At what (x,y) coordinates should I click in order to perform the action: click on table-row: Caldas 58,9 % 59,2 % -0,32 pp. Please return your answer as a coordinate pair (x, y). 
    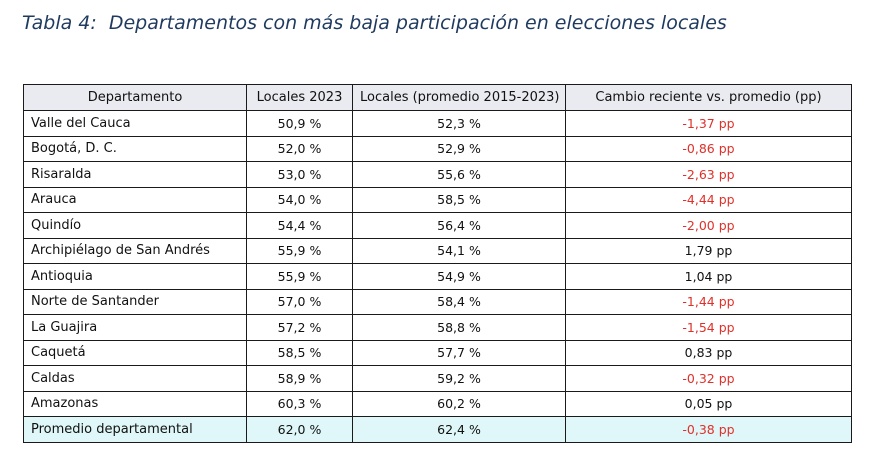
    Looking at the image, I should click on (437, 378).